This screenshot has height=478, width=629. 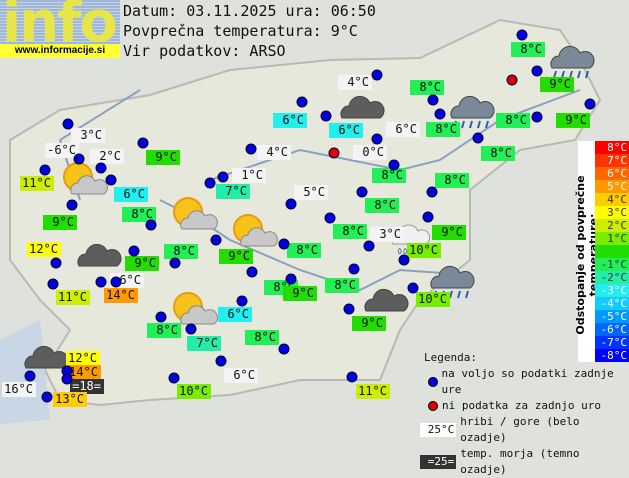 What do you see at coordinates (521, 405) in the screenshot?
I see `legend-missing: ni podatka za zadnjo uro` at bounding box center [521, 405].